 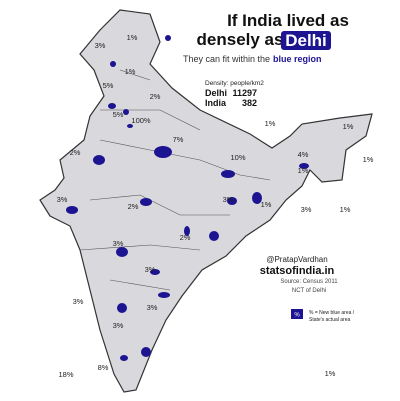 I want to click on legend-symbol: %, so click(x=297, y=316).